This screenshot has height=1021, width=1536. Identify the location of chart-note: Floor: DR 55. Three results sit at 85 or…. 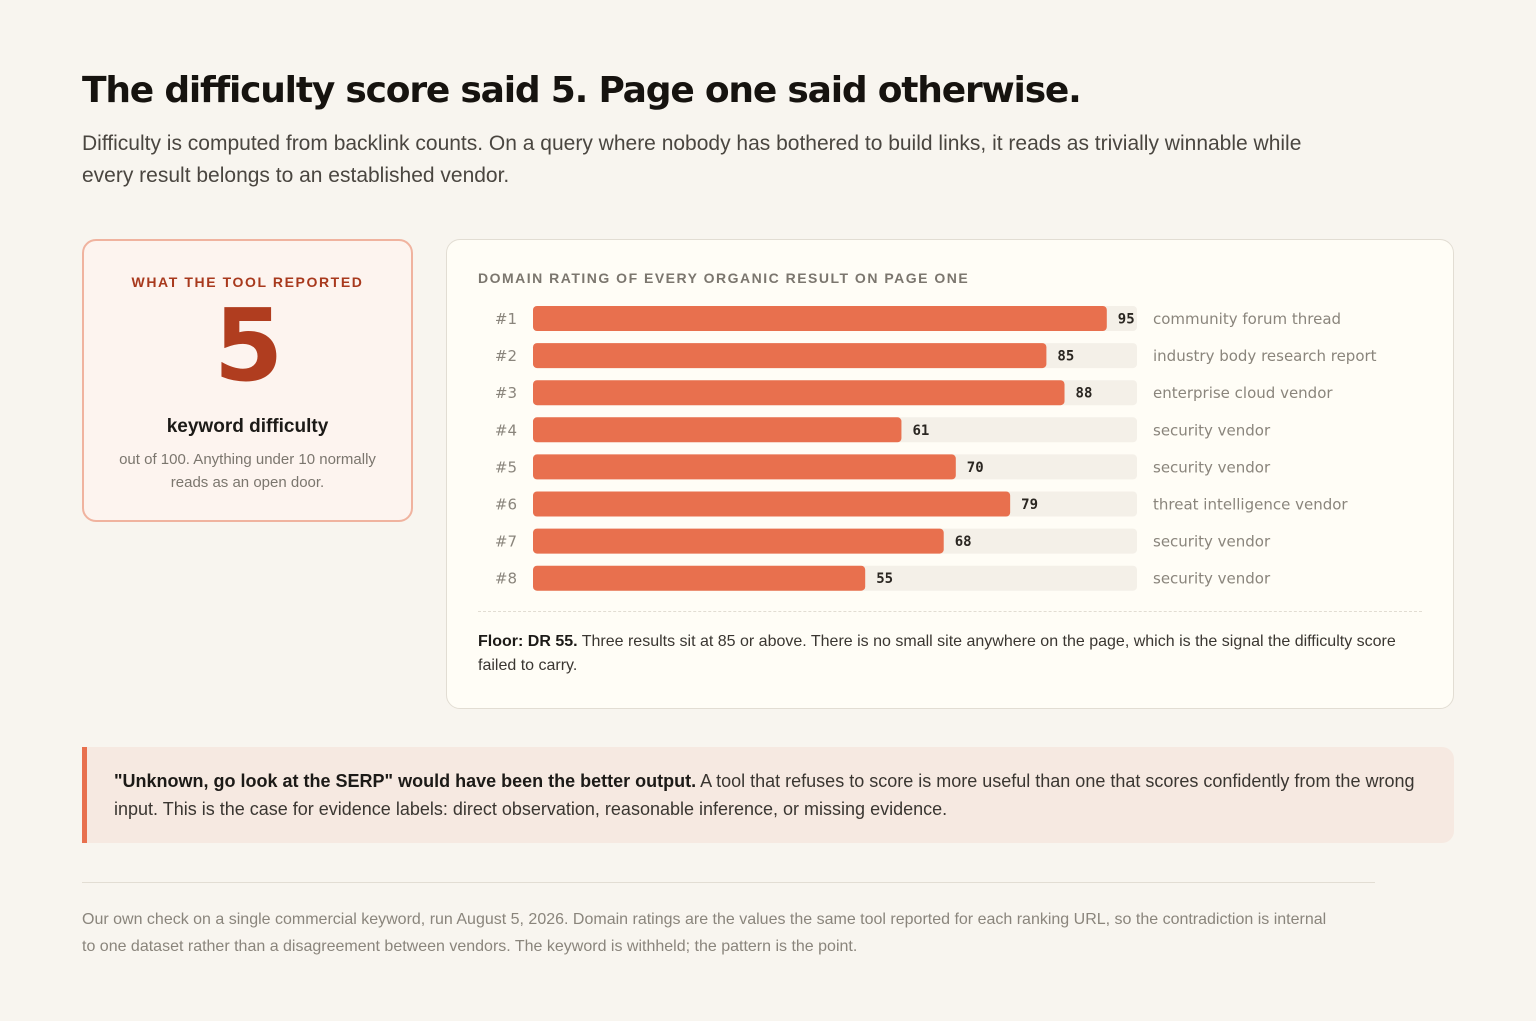
(938, 654).